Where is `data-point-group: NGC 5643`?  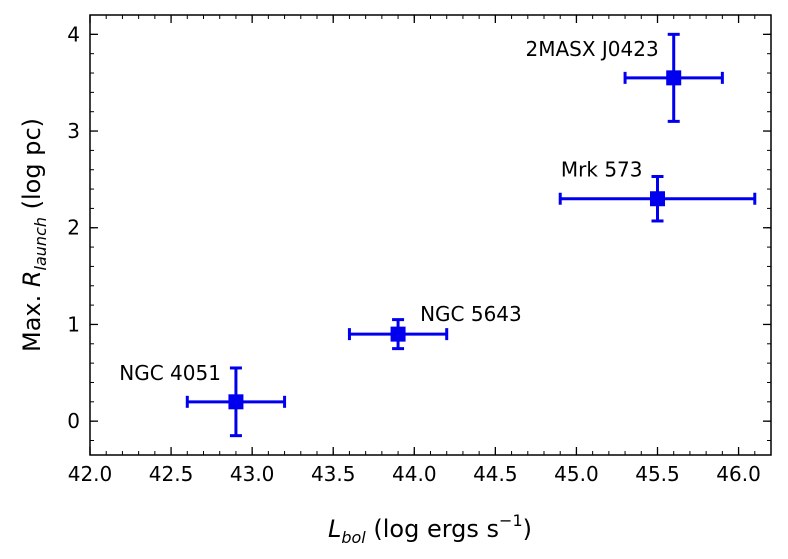 data-point-group: NGC 5643 is located at coordinates (434, 326).